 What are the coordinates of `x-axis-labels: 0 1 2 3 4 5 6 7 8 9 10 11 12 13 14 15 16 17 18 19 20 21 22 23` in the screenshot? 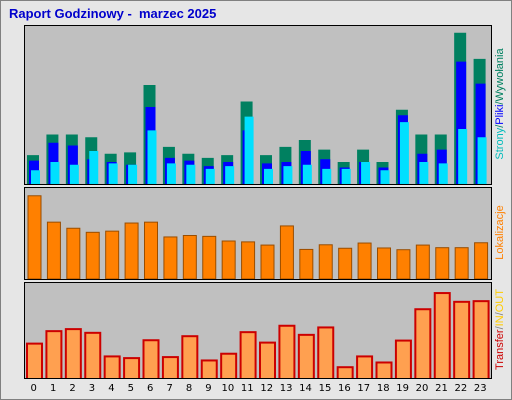 It's located at (259, 388).